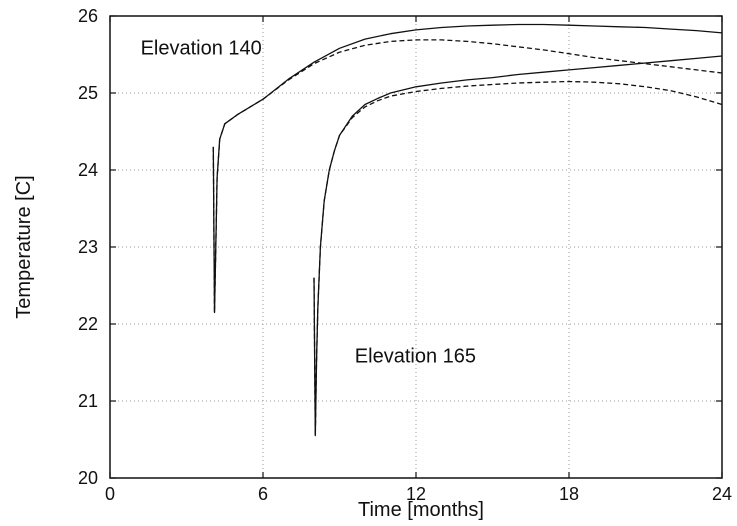 The height and width of the screenshot is (526, 737). Describe the element at coordinates (415, 357) in the screenshot. I see `annotation-label: Elevation 165` at that location.